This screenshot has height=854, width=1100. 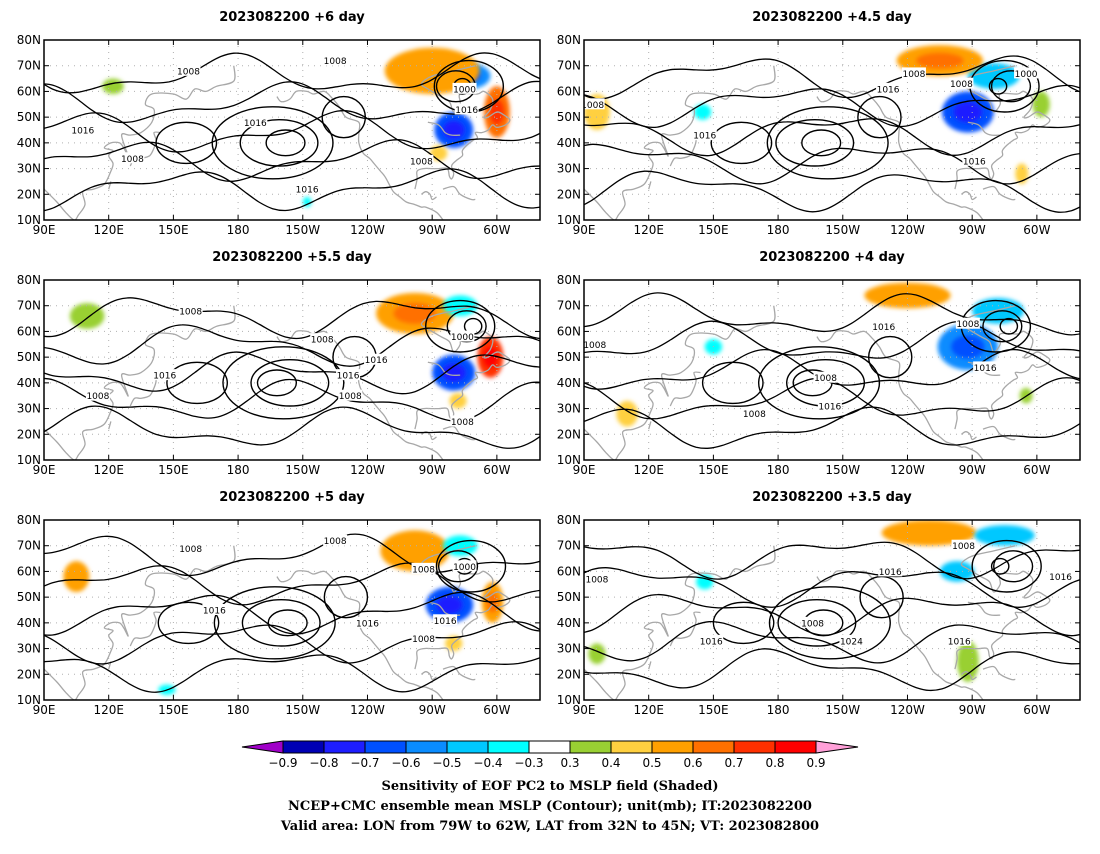 I want to click on colorbar-arrow-left, so click(x=262, y=747).